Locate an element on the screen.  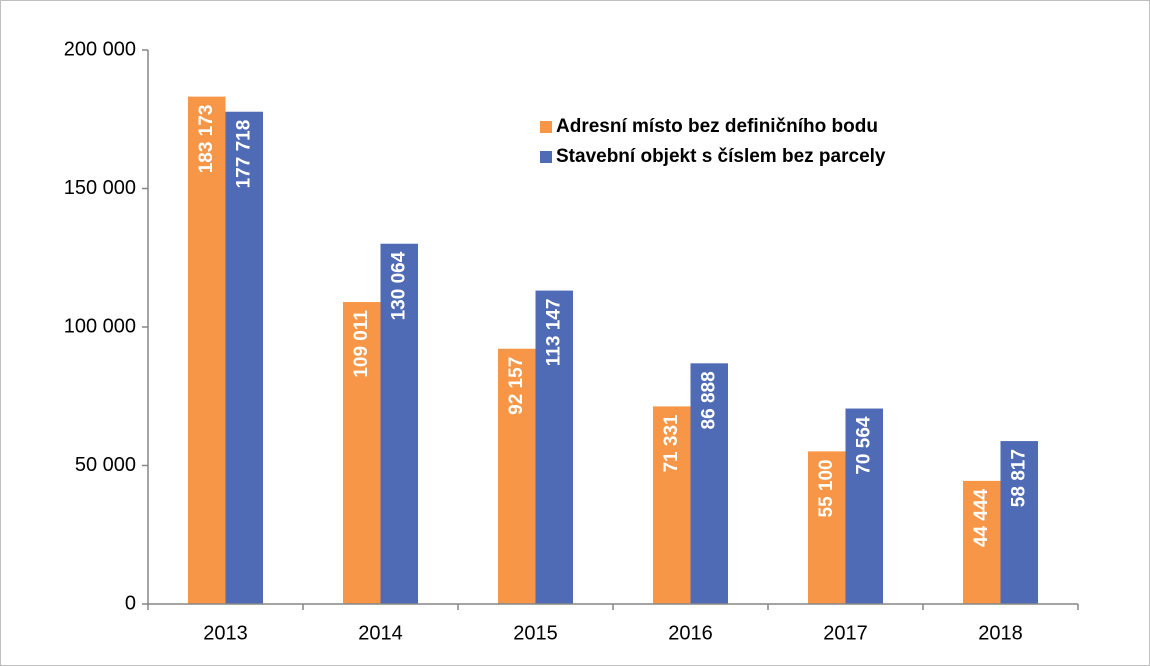
x-tick-label: 2015 is located at coordinates (535, 633).